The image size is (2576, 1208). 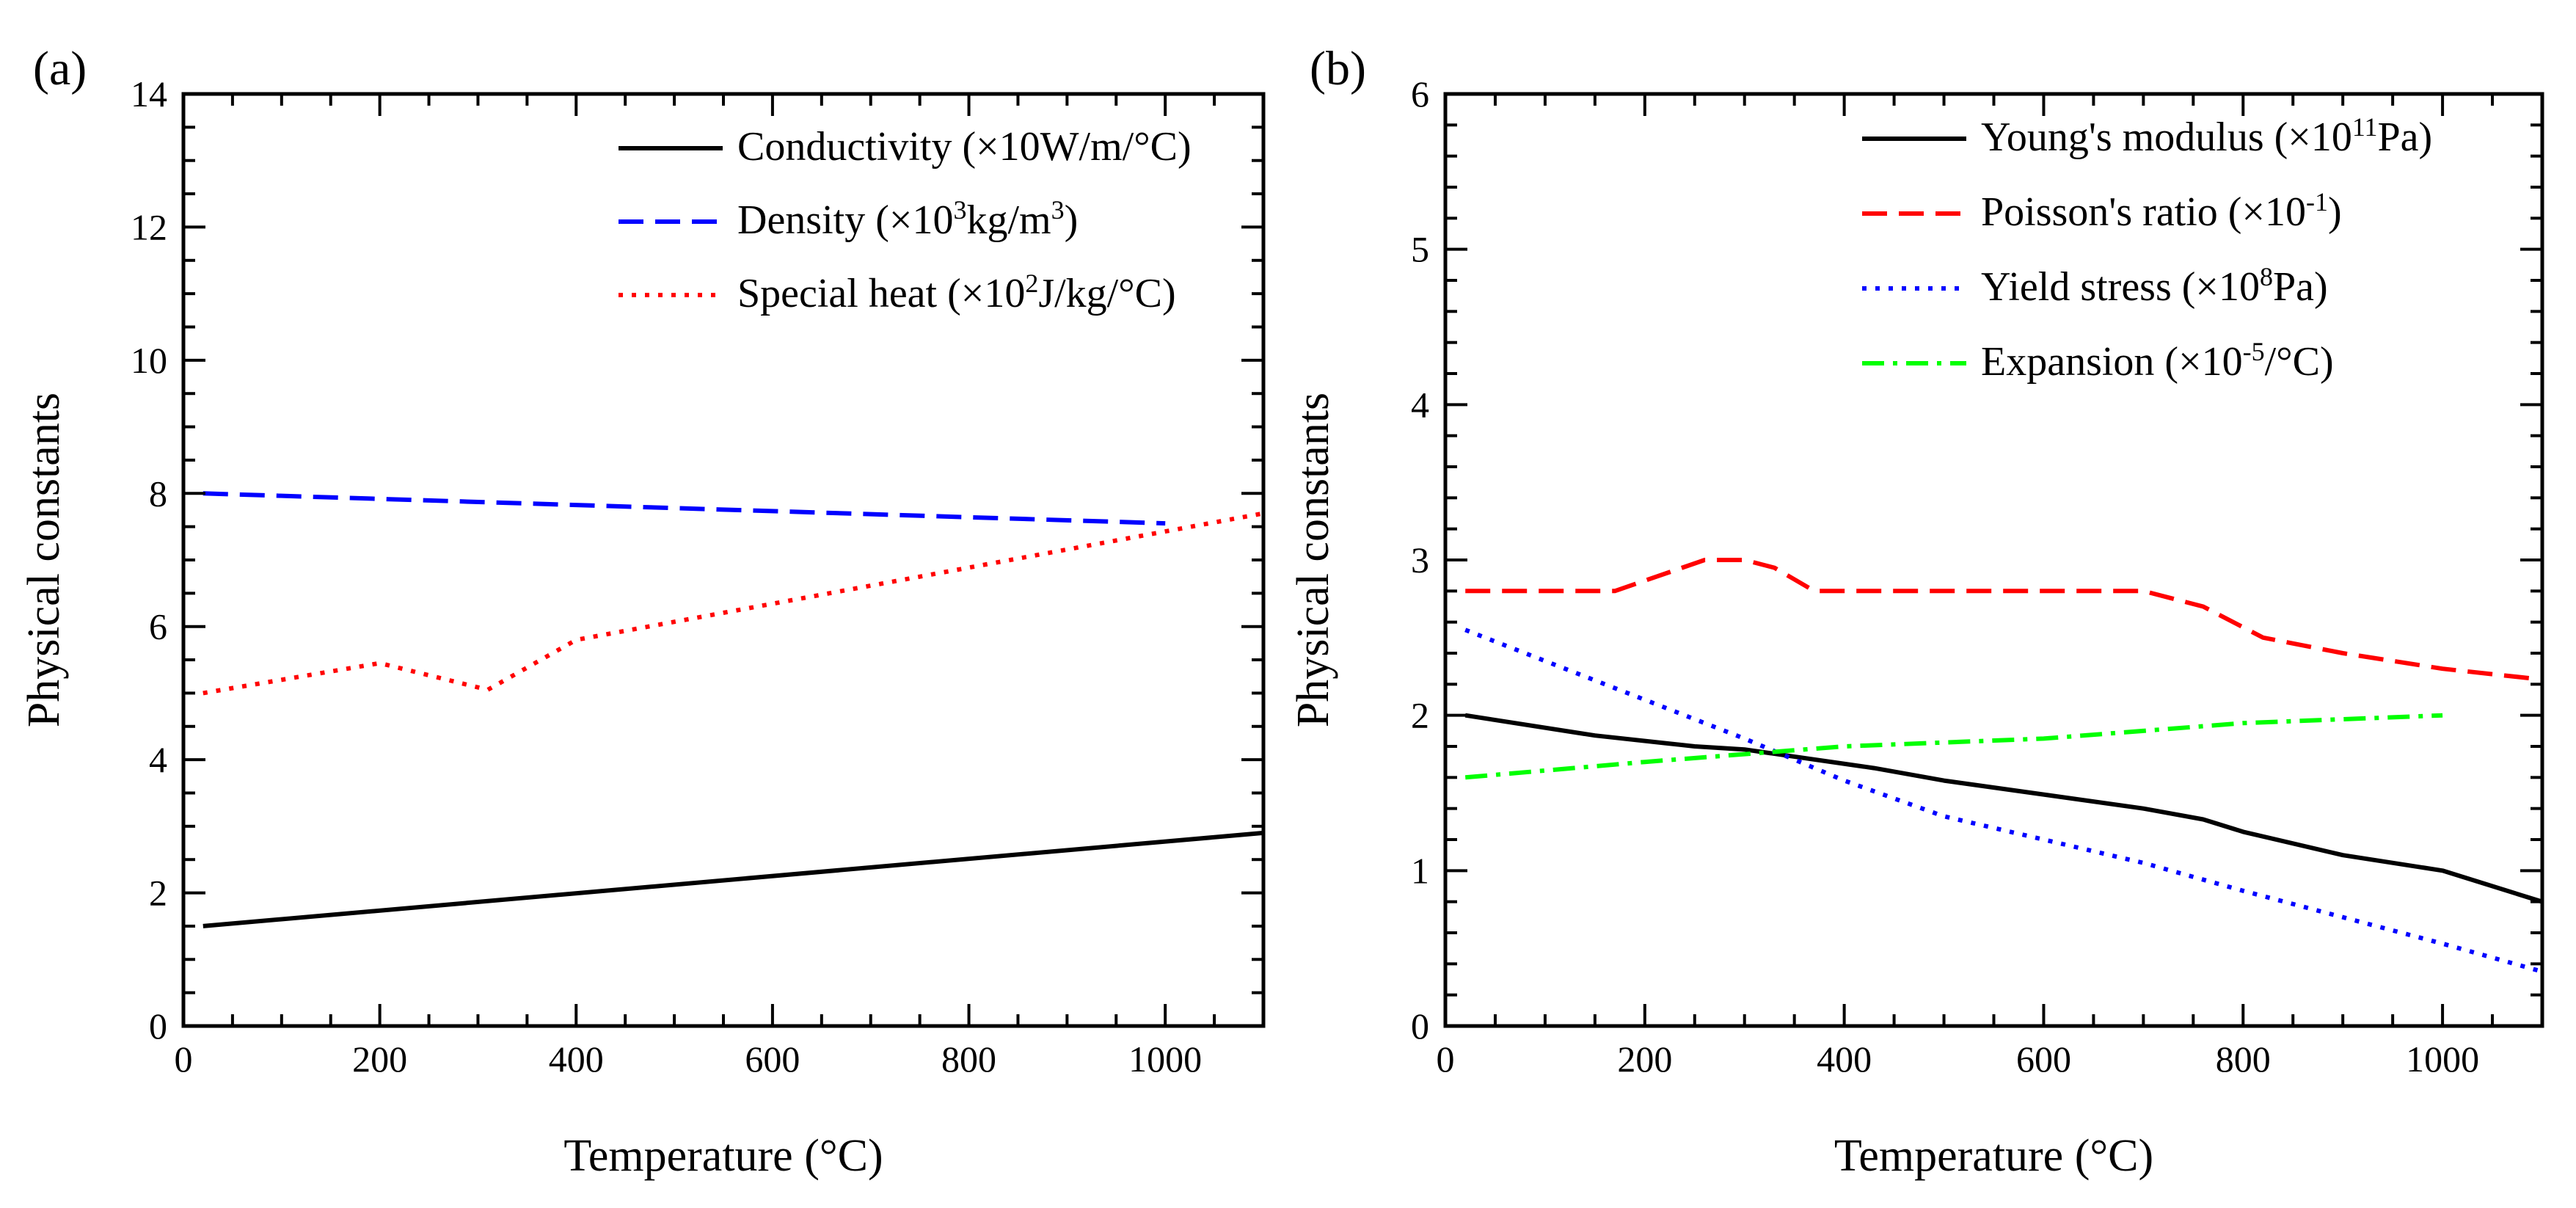 I want to click on legend-label-b-2: Yield stress (×108Pa), so click(x=2155, y=286).